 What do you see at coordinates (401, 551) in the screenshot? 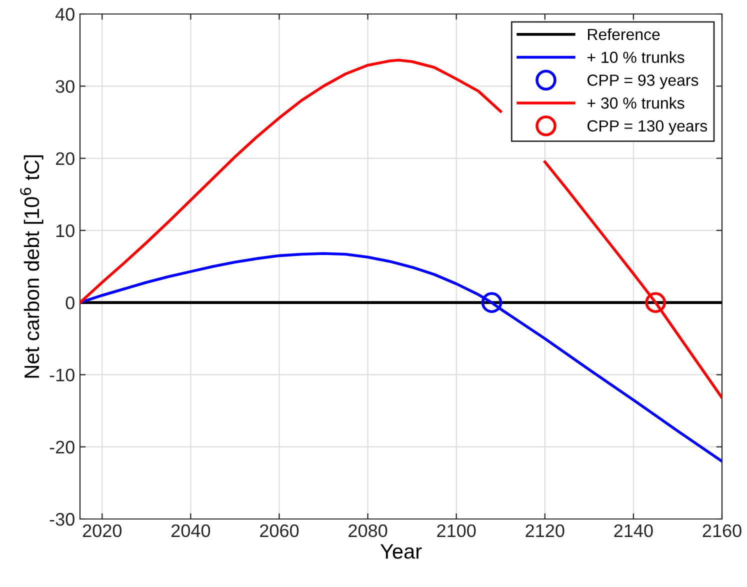
I see `x-axis-title: Year` at bounding box center [401, 551].